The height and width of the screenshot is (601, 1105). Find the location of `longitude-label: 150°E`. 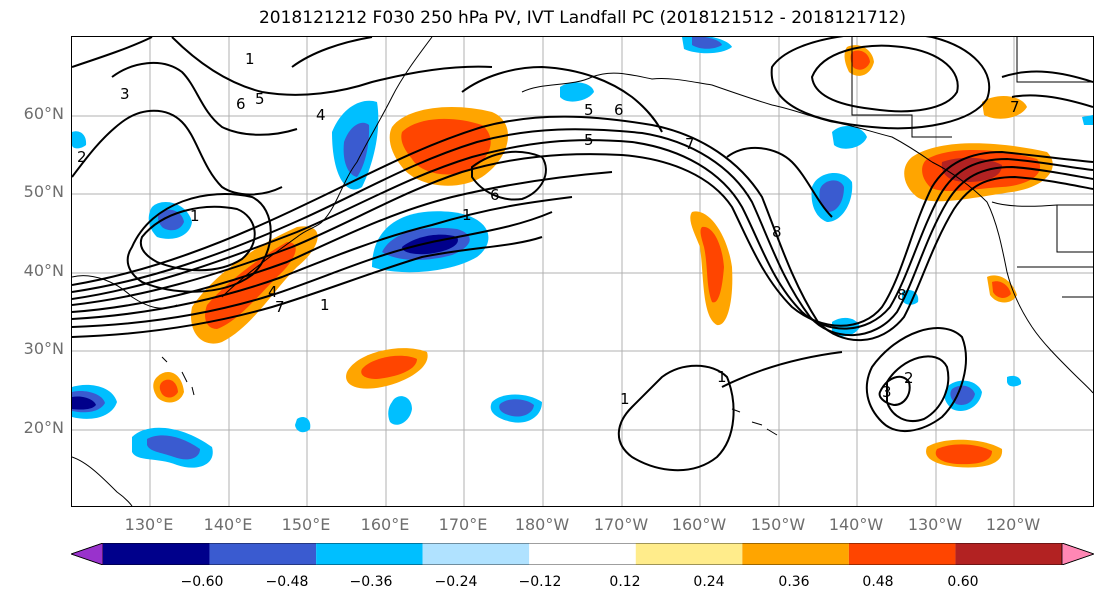

longitude-label: 150°E is located at coordinates (306, 524).